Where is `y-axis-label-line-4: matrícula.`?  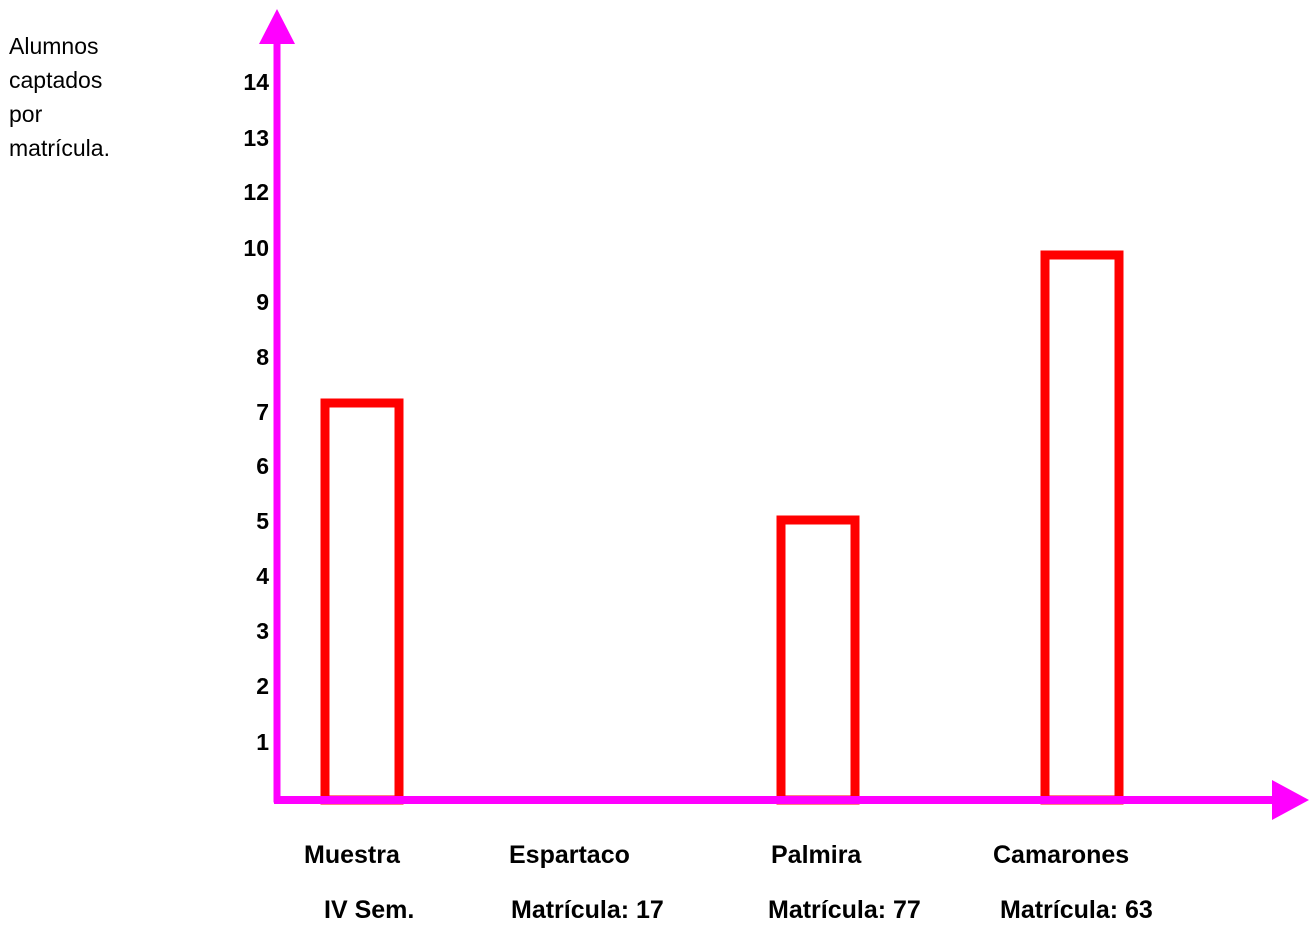
y-axis-label-line-4: matrícula. is located at coordinates (59, 148).